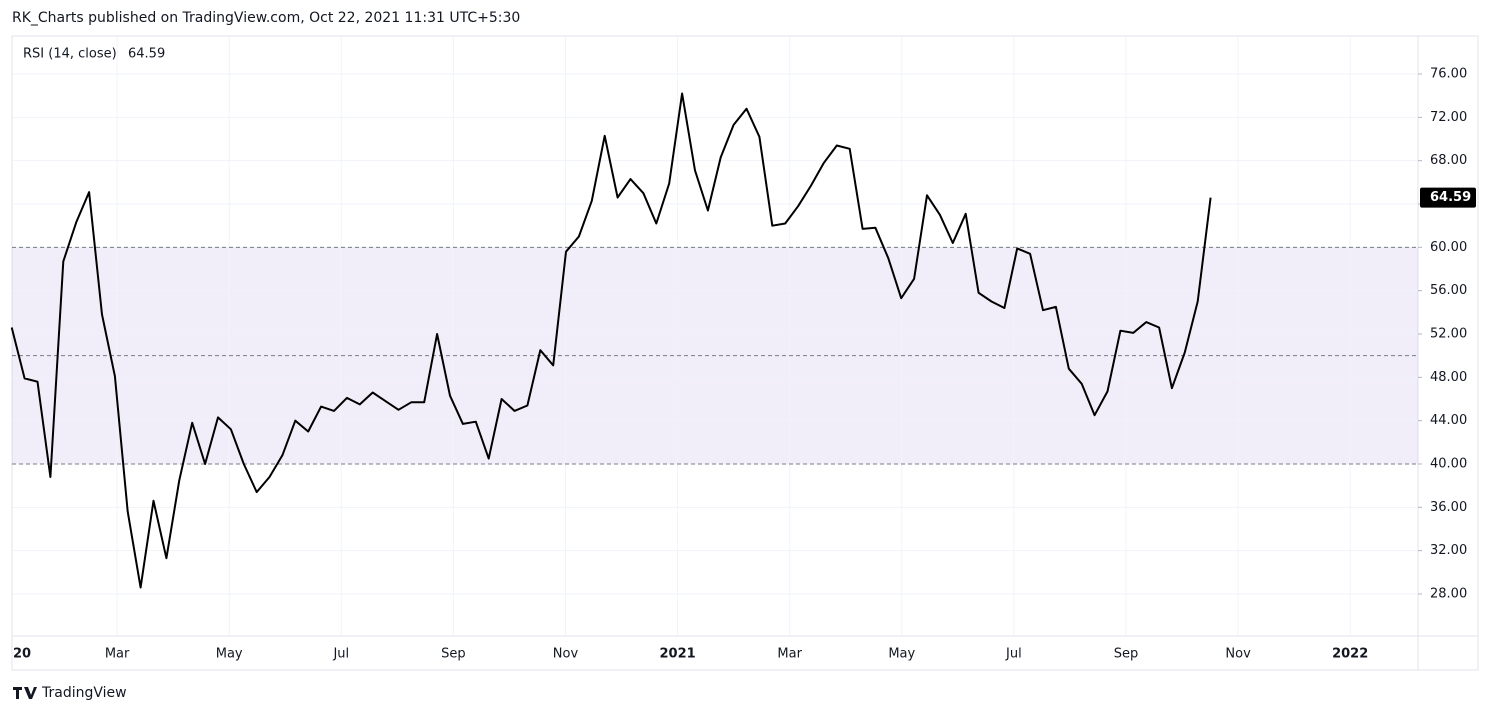  What do you see at coordinates (1448, 117) in the screenshot?
I see `y-tick-label: 72.00` at bounding box center [1448, 117].